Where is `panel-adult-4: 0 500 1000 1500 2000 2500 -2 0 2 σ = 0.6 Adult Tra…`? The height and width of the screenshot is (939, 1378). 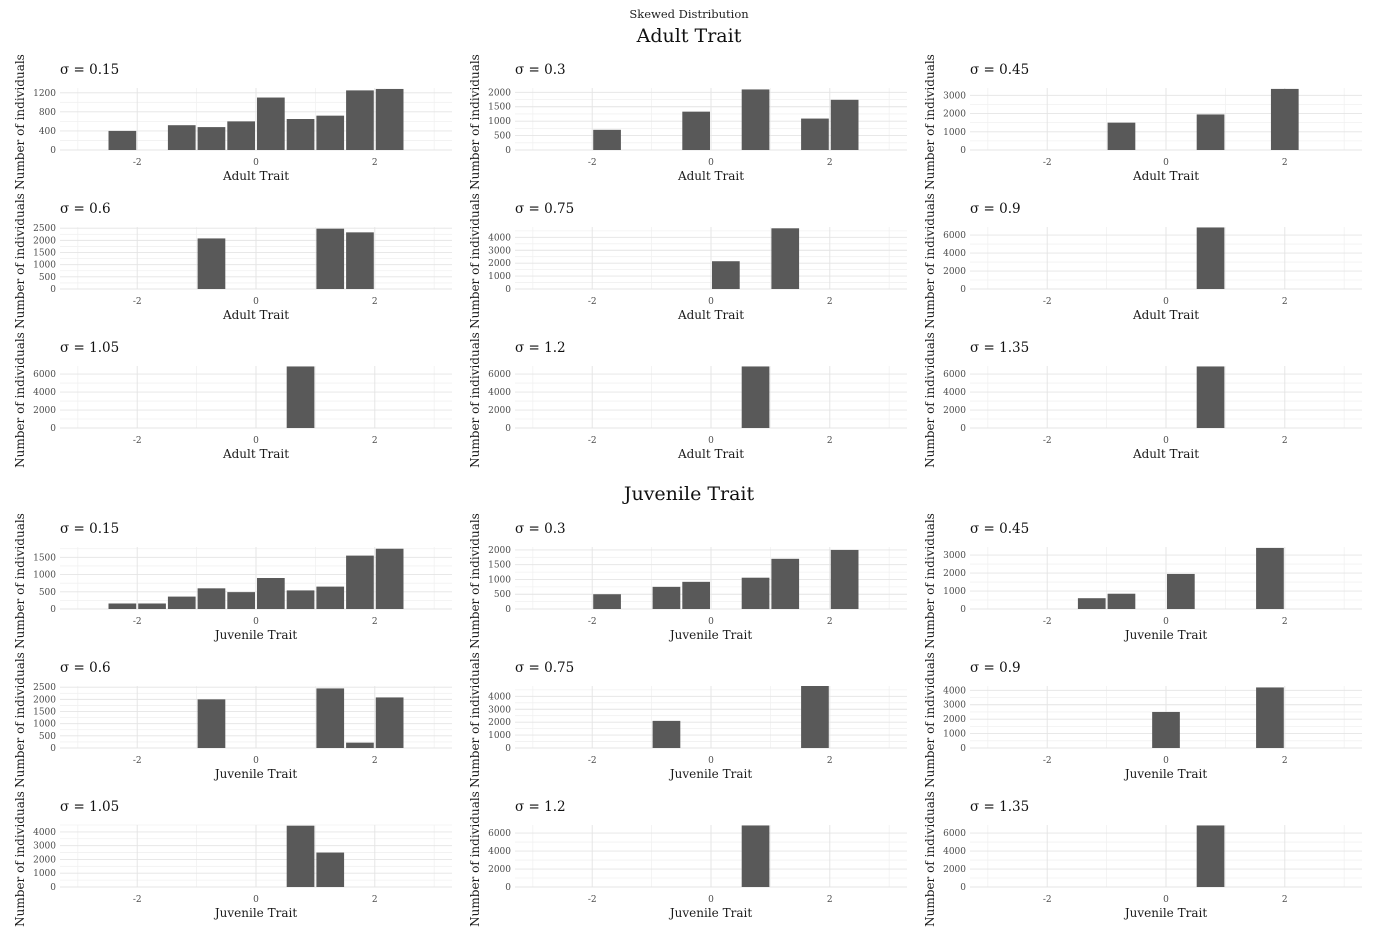
panel-adult-4: 0 500 1000 1500 2000 2500 -2 0 2 σ = 0.6 Adult Tra… is located at coordinates (232, 261).